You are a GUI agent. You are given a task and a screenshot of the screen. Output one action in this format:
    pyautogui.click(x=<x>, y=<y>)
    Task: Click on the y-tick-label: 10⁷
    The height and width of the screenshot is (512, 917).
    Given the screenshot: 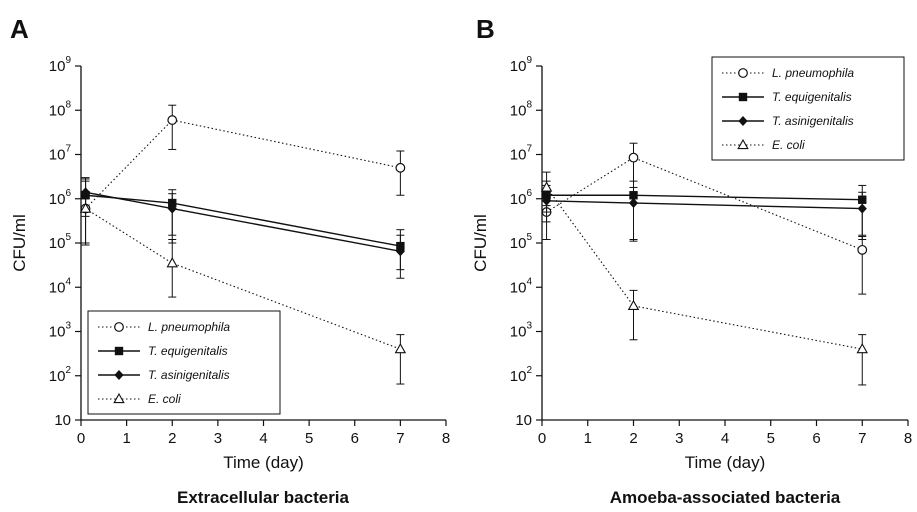 What is the action you would take?
    pyautogui.click(x=60, y=154)
    